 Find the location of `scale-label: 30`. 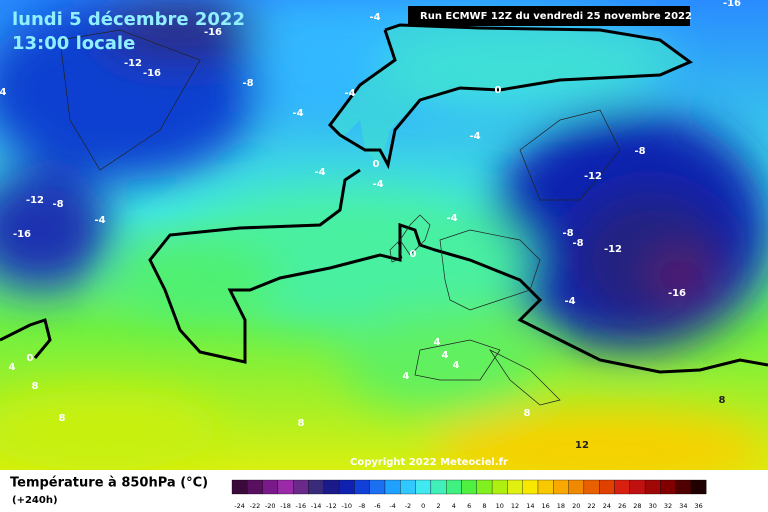

scale-label: 30 is located at coordinates (653, 506).